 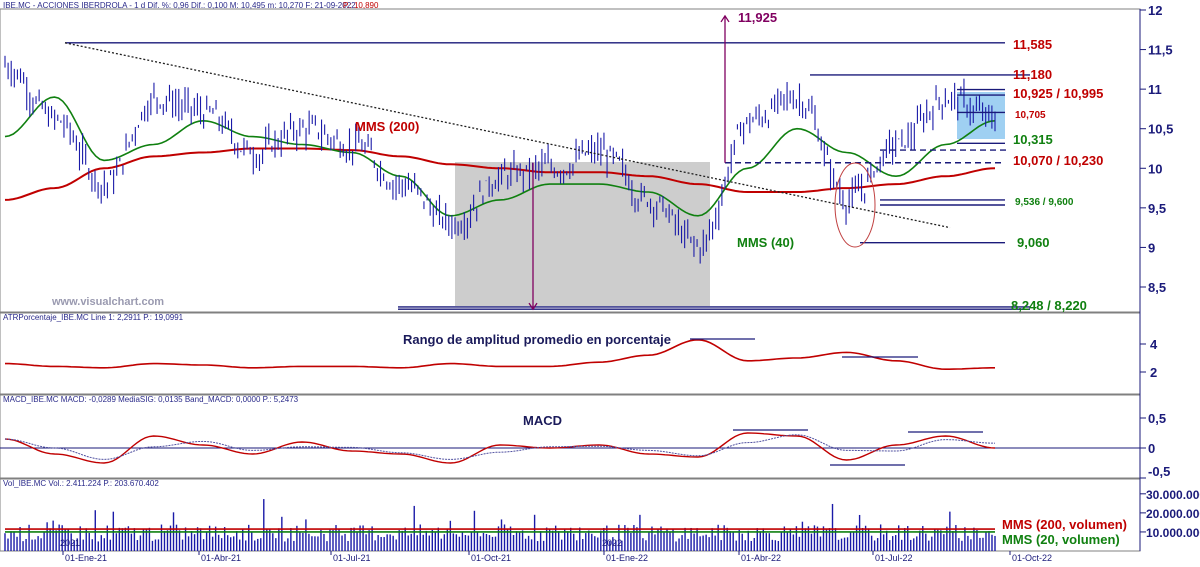 I want to click on year-mark-2022: 2022, so click(x=612, y=543).